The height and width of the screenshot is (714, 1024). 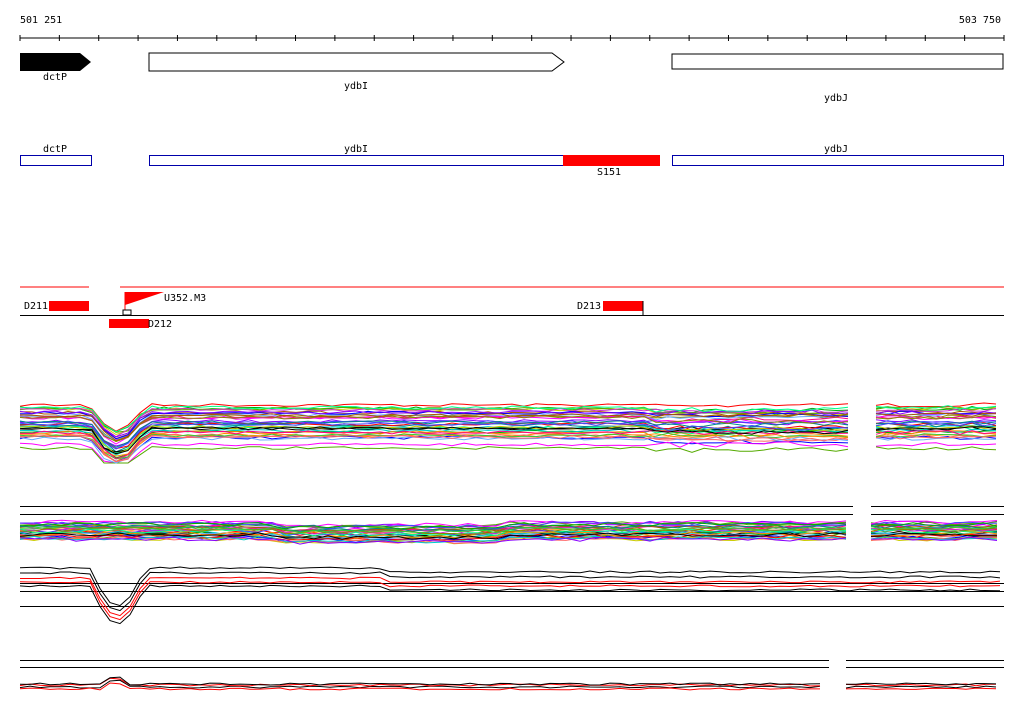 I want to click on expression-panel-4-frame, so click(x=512, y=664).